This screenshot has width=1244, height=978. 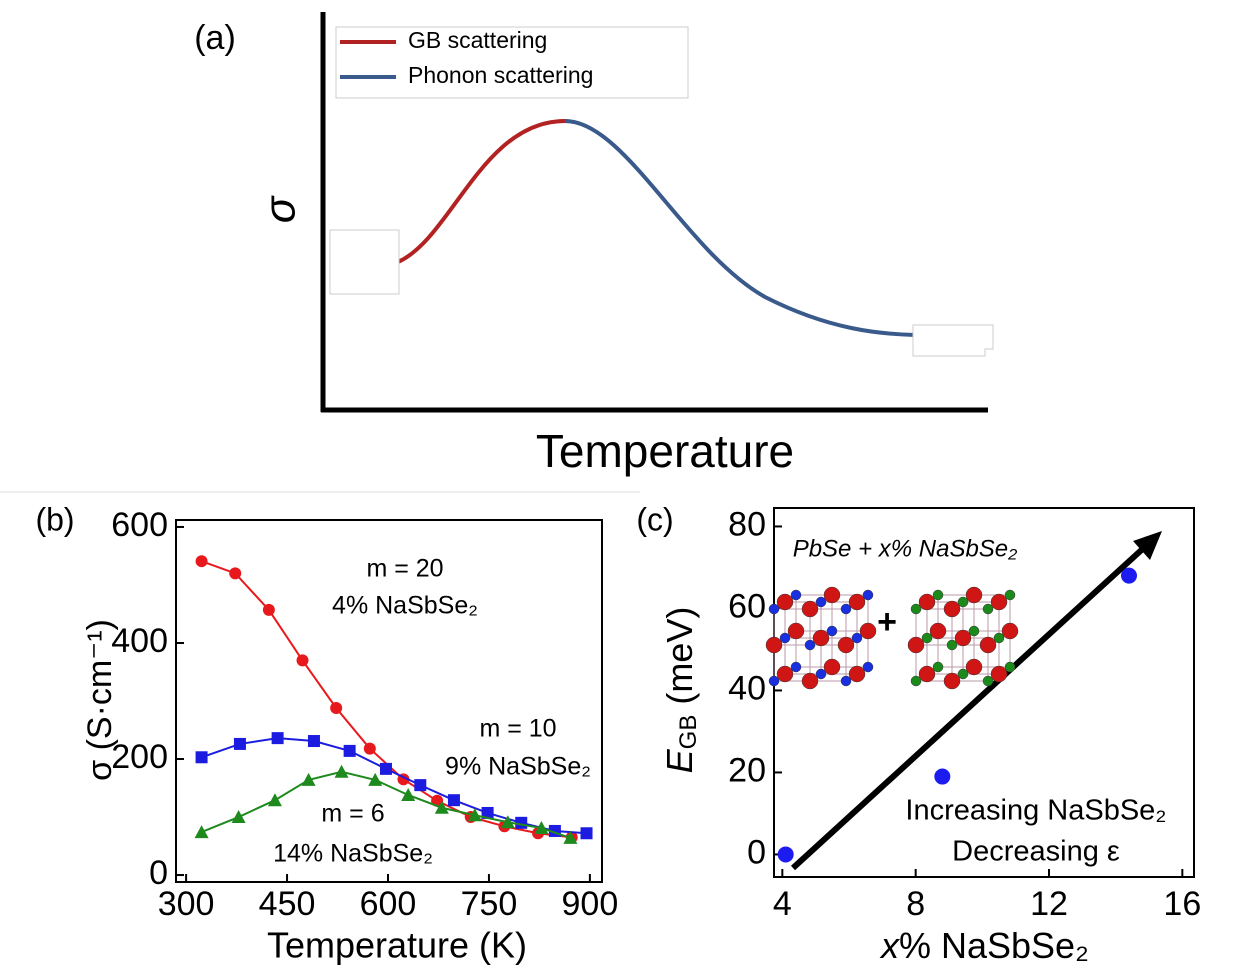 I want to click on annotation: +, so click(x=887, y=622).